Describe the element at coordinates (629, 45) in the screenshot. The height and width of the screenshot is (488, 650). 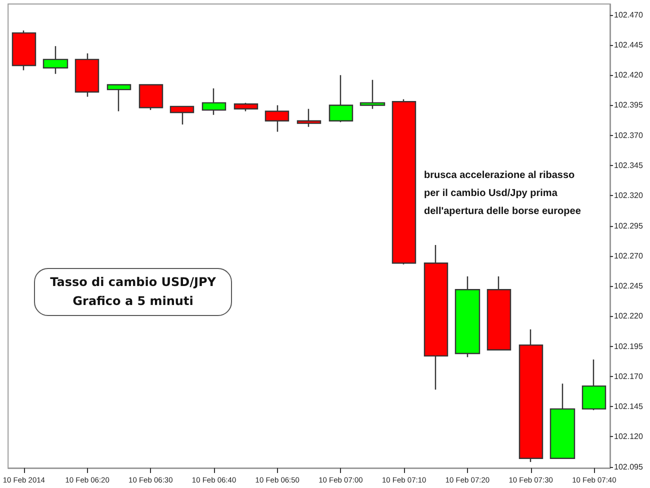
I see `y-tick-label: 102.445` at that location.